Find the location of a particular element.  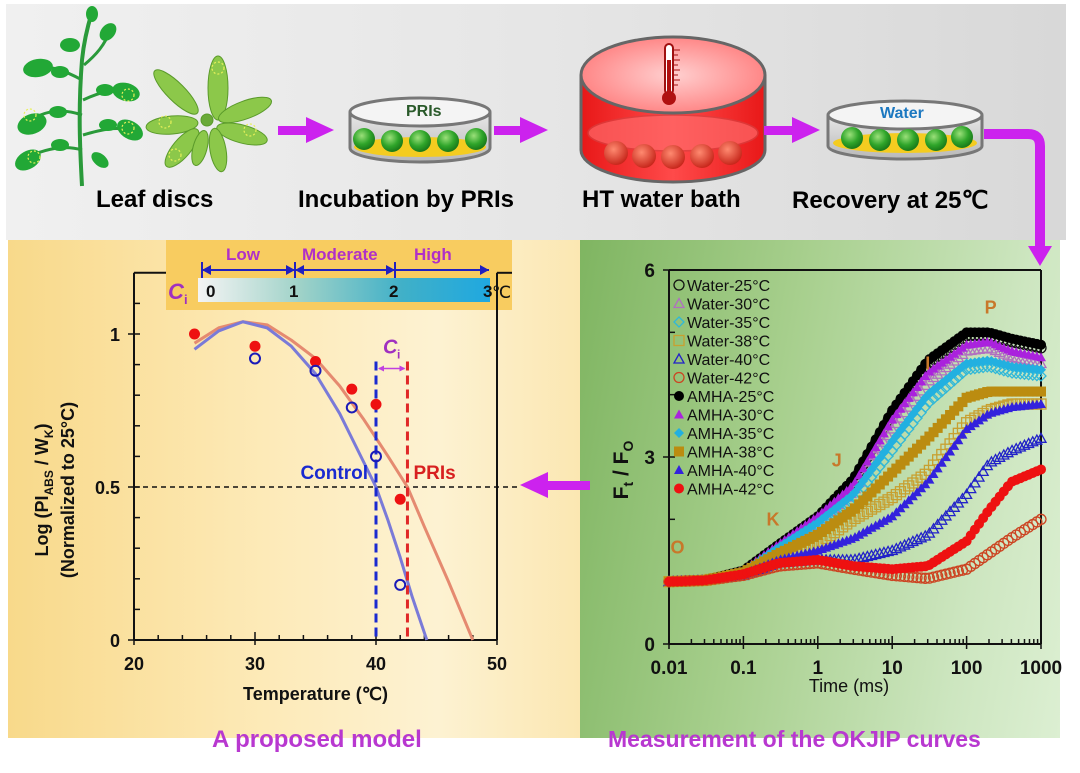

x-tick-label: 50 is located at coordinates (497, 664).